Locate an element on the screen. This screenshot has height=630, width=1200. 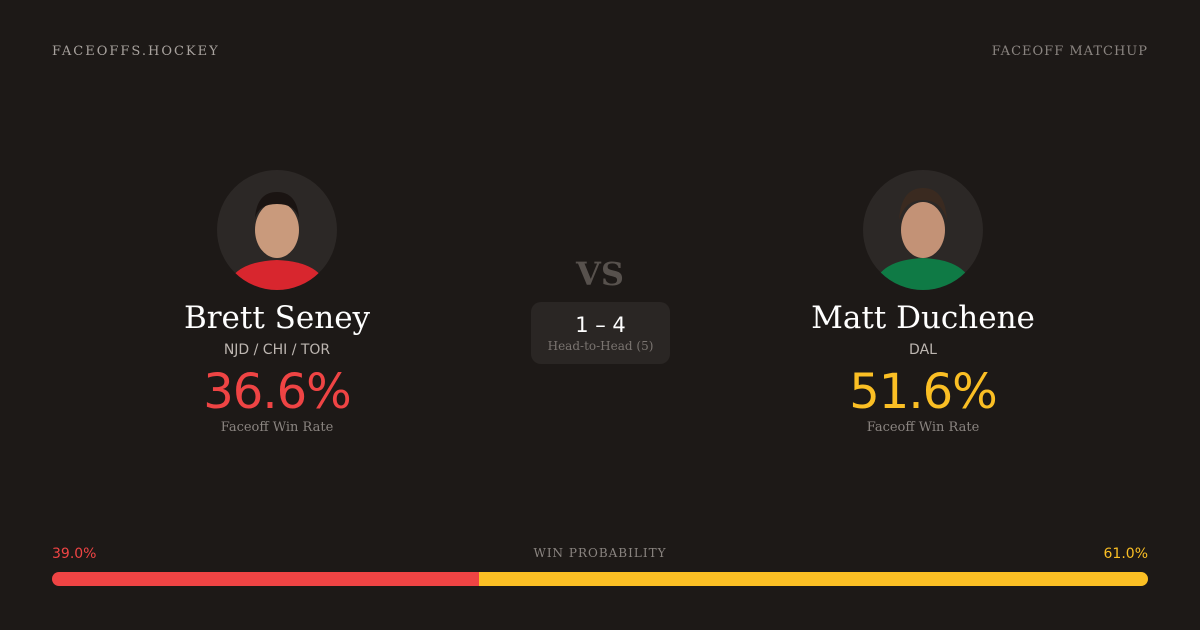
faceoff-rate: 36.6% is located at coordinates (277, 392).